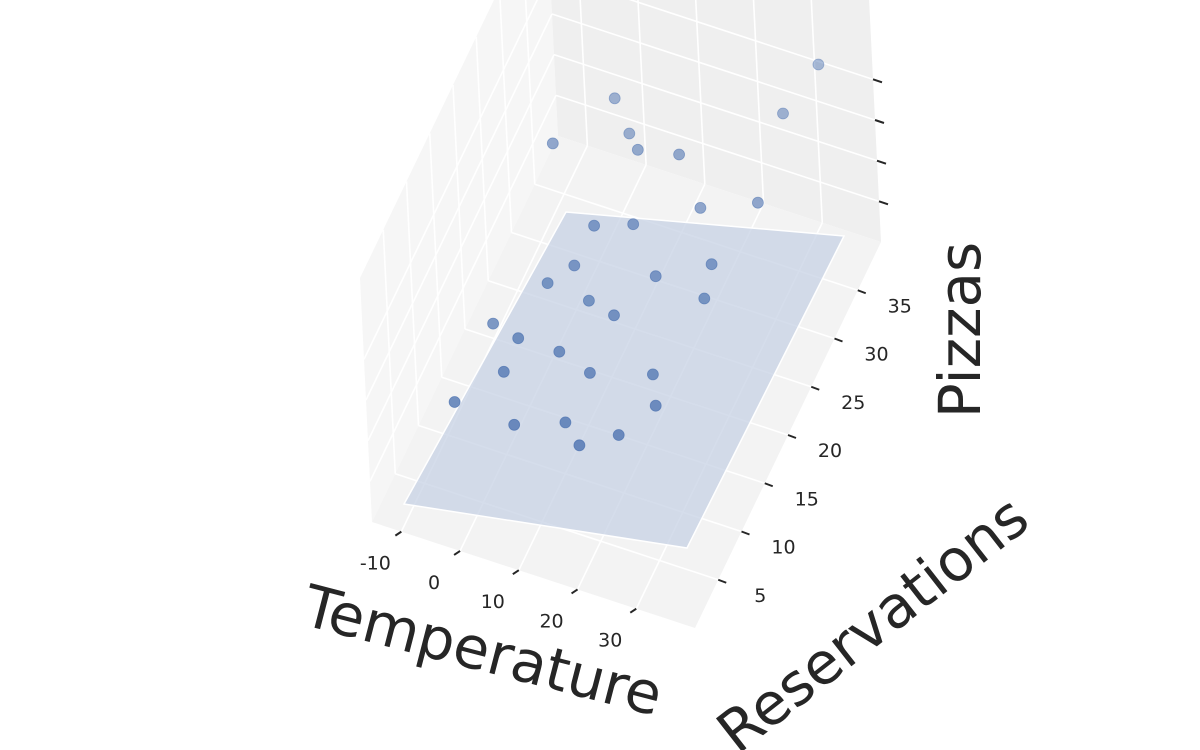 The width and height of the screenshot is (1200, 750). Describe the element at coordinates (375, 564) in the screenshot. I see `x-tick-label: -10` at that location.